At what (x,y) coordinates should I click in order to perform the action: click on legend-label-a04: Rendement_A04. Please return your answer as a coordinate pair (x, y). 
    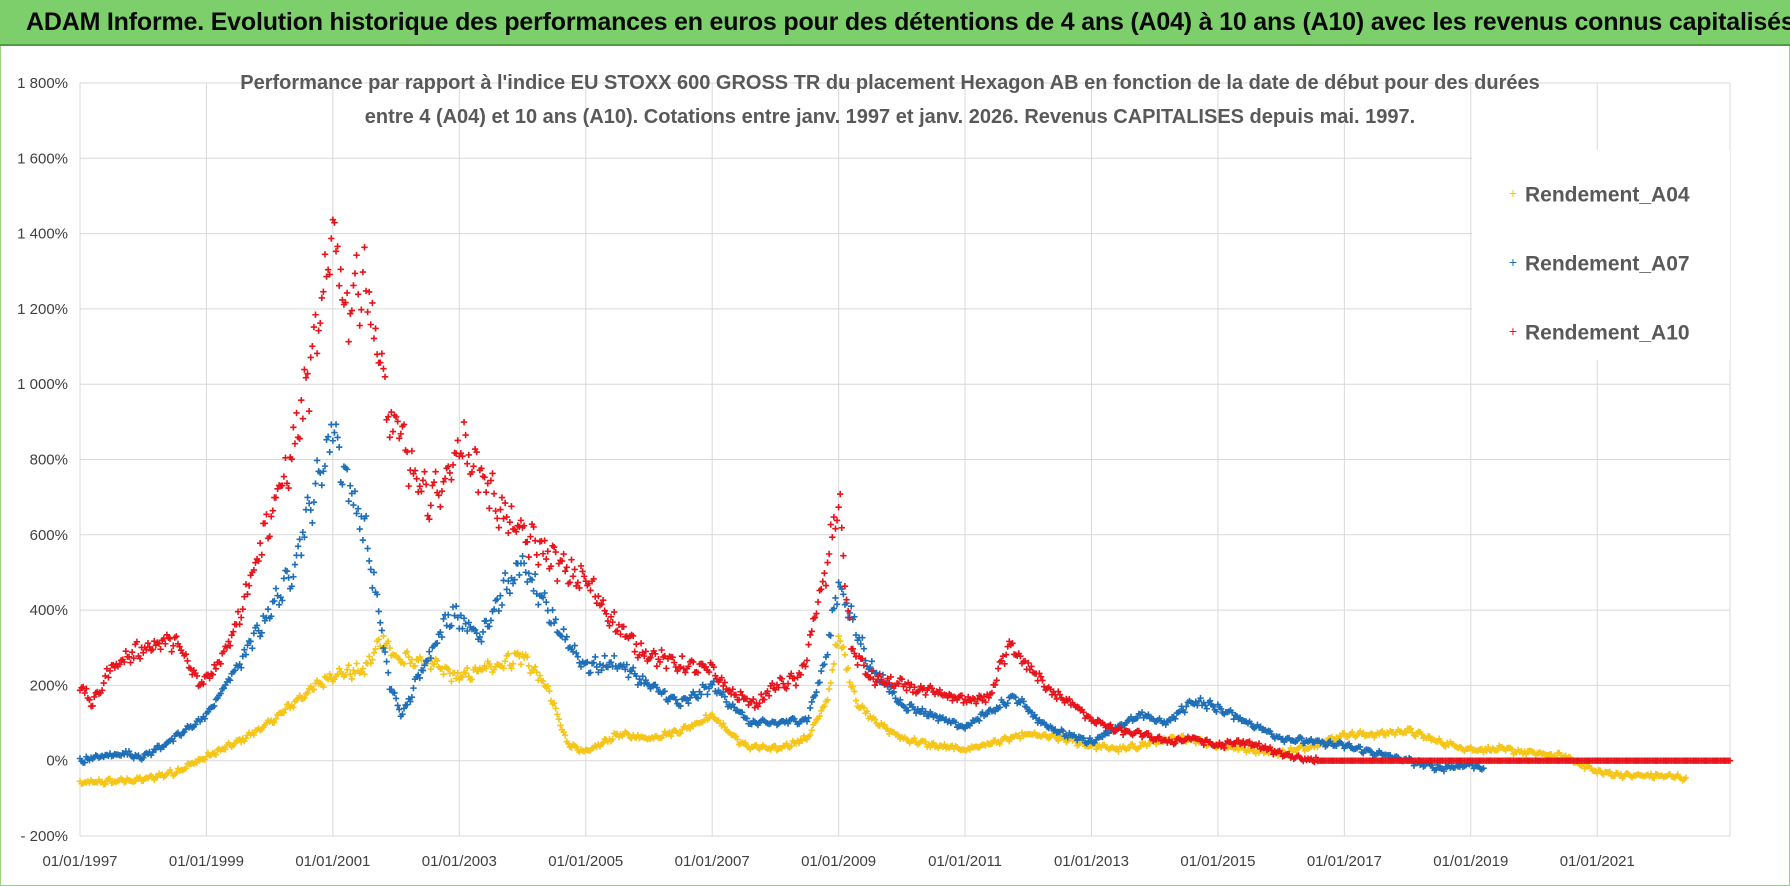
    Looking at the image, I should click on (1607, 195).